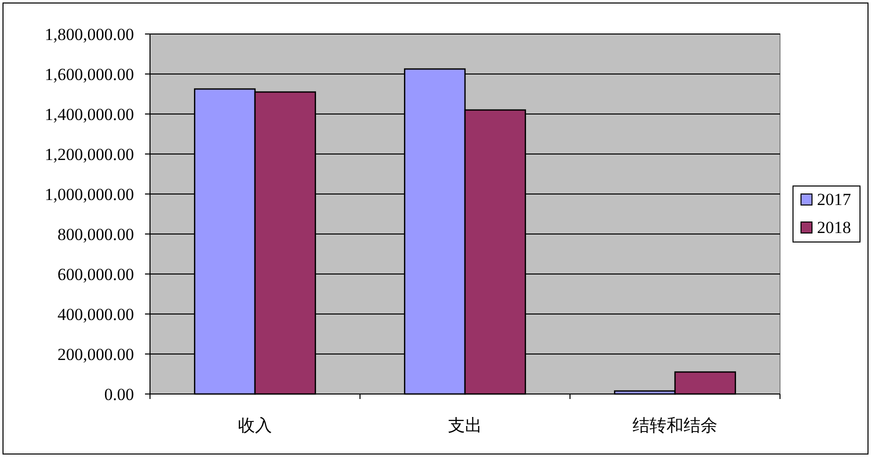  I want to click on y-tick-label: 400,000.00, so click(96, 314).